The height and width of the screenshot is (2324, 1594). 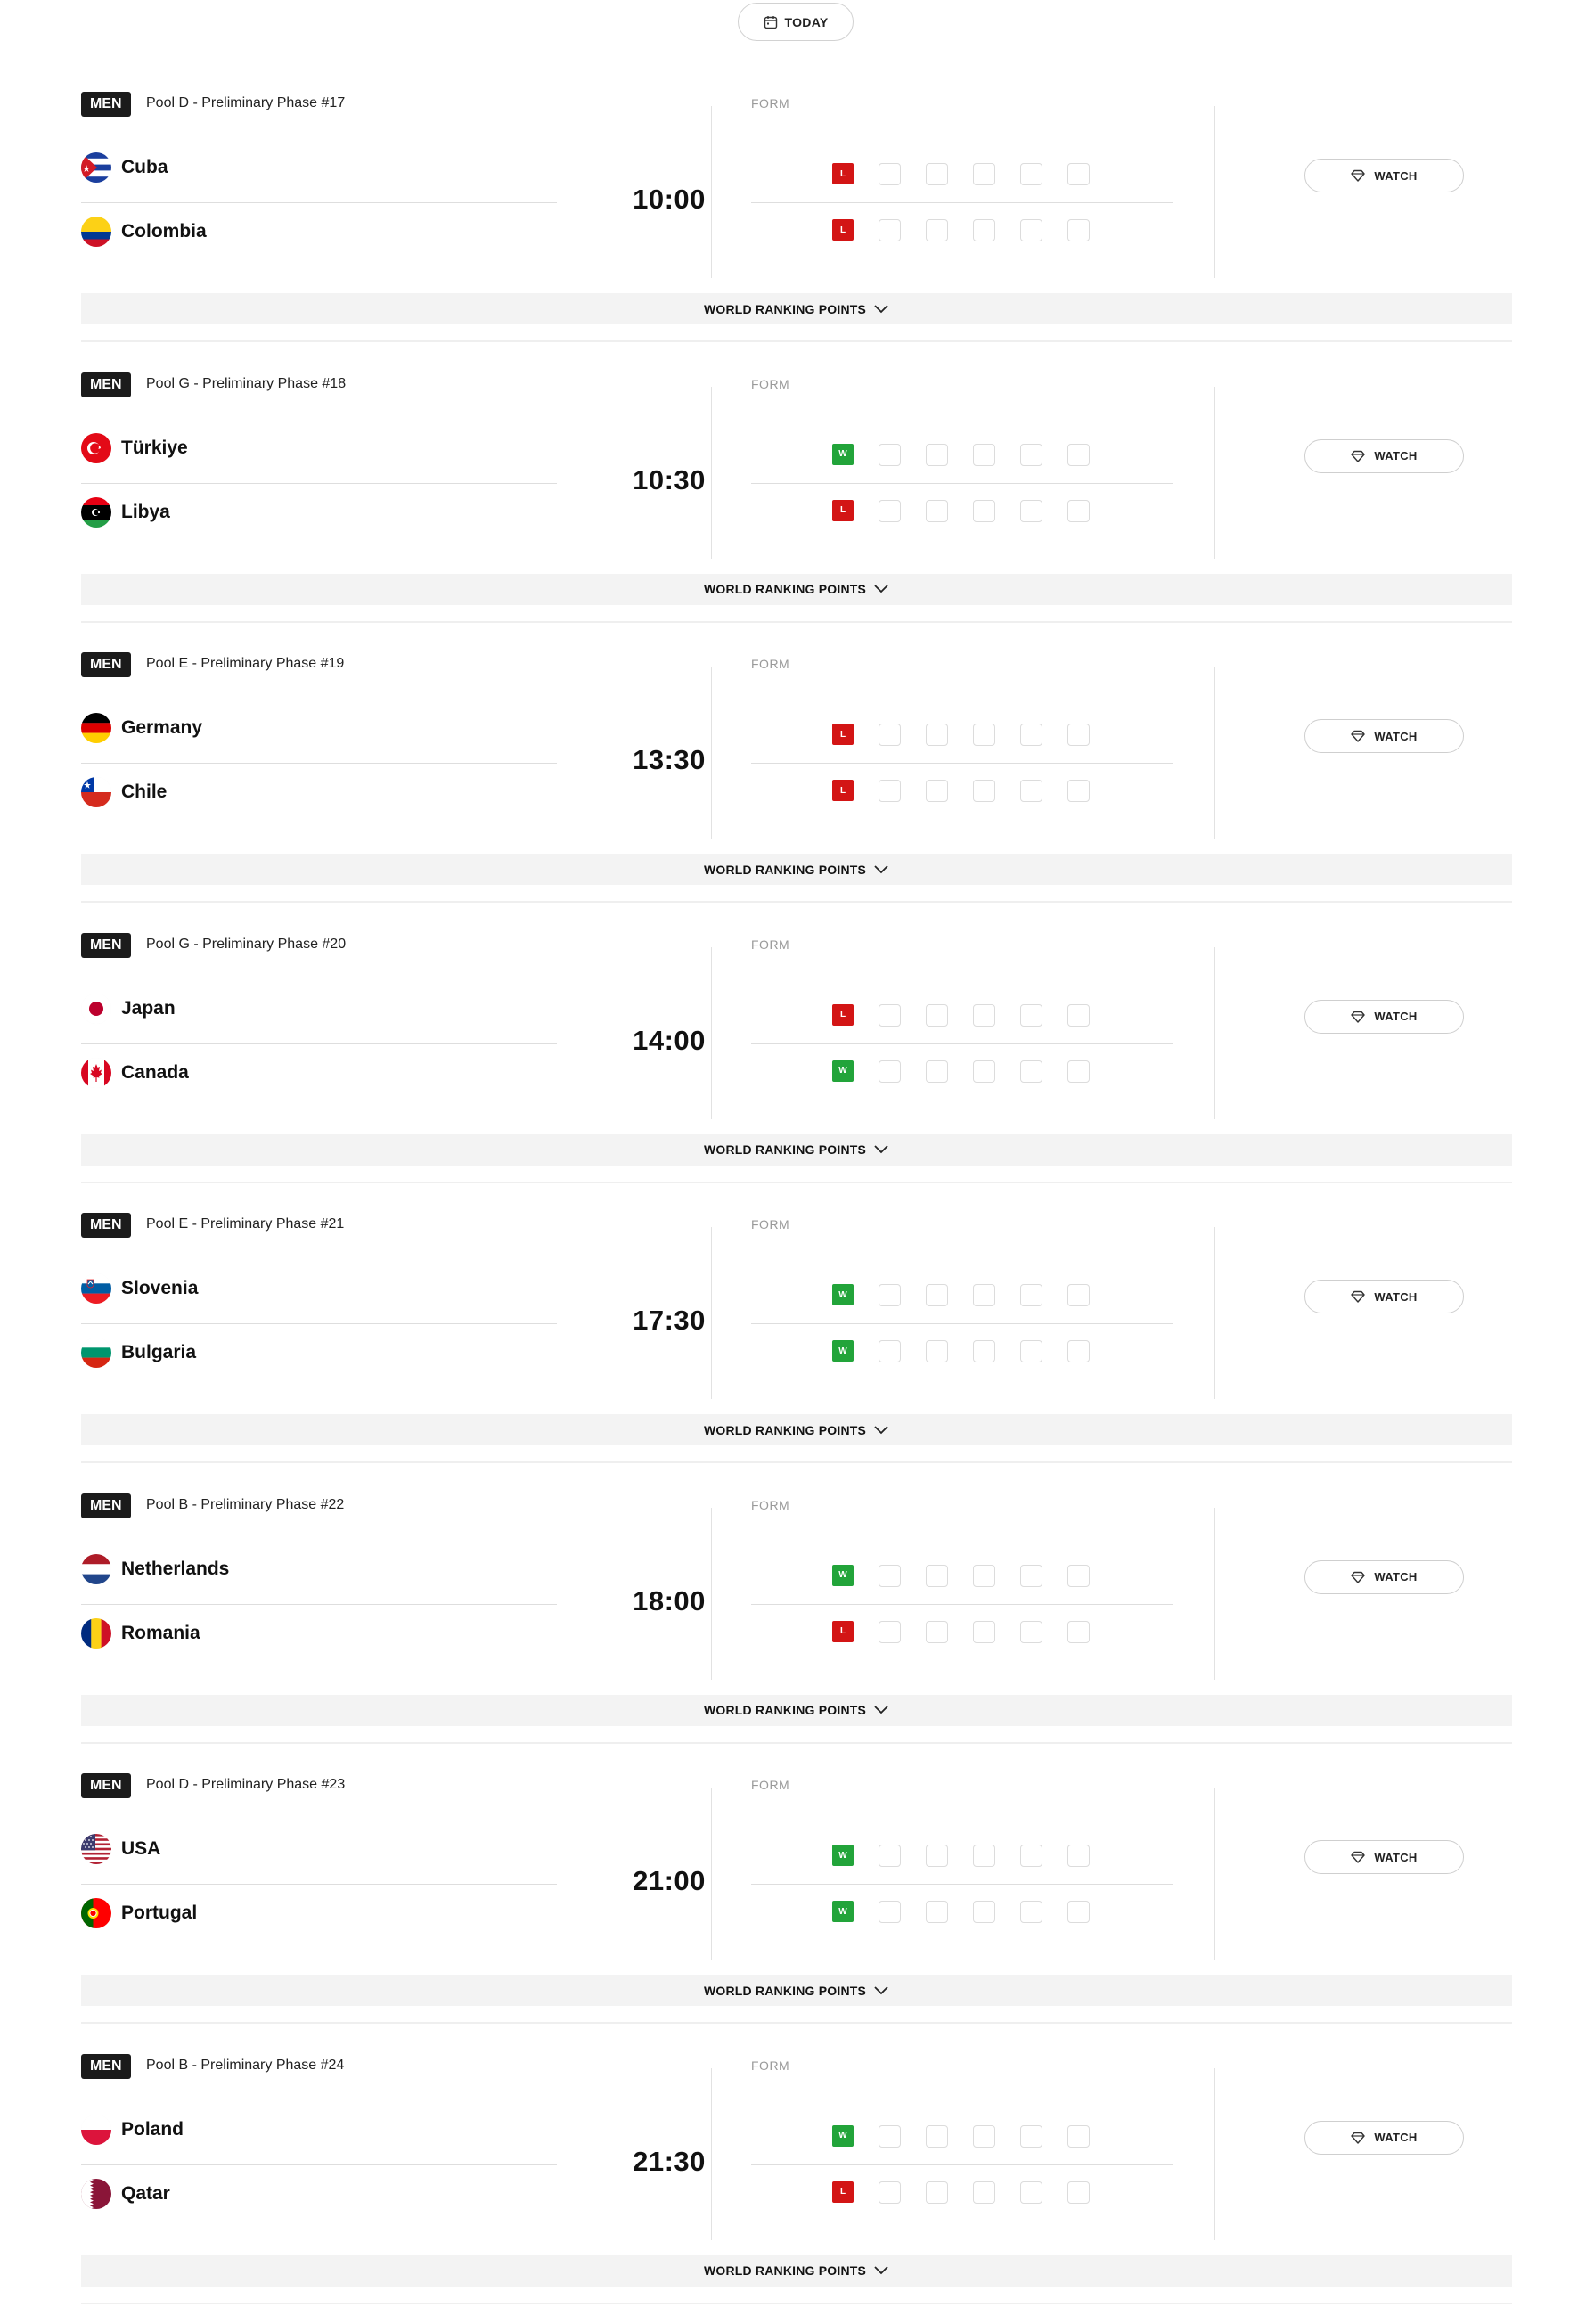 I want to click on home-team: Türkiye, so click(x=134, y=448).